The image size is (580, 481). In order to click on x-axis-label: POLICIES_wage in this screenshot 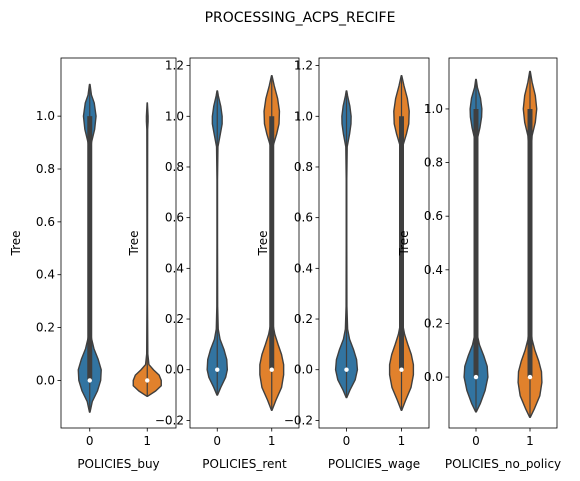, I will do `click(374, 464)`.